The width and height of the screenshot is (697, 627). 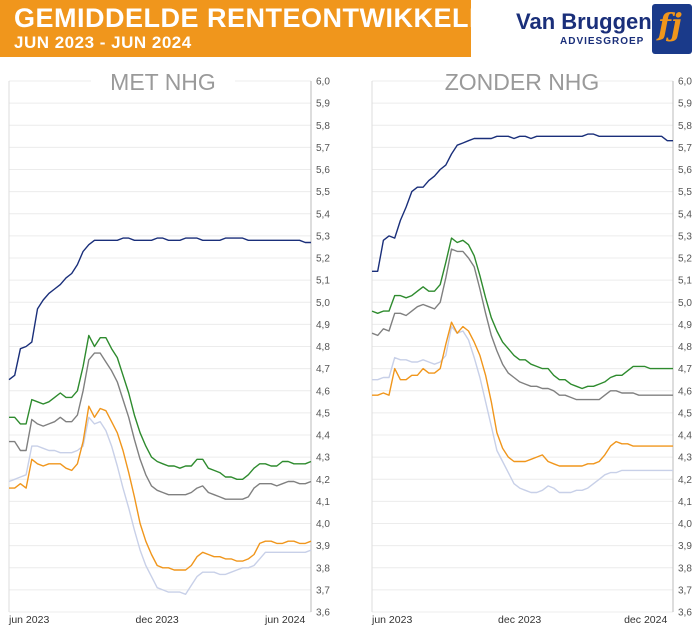 I want to click on page-title: GEMIDDELDE RENTEONTWIKKELING, so click(x=266, y=18).